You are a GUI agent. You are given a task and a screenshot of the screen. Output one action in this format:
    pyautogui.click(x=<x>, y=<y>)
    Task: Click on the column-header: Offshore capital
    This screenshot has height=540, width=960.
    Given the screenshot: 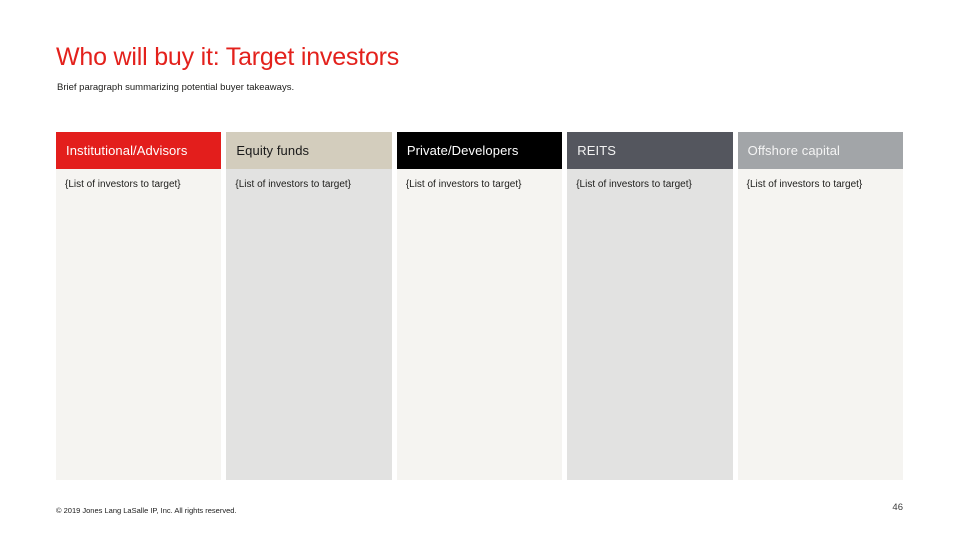 What is the action you would take?
    pyautogui.click(x=820, y=150)
    